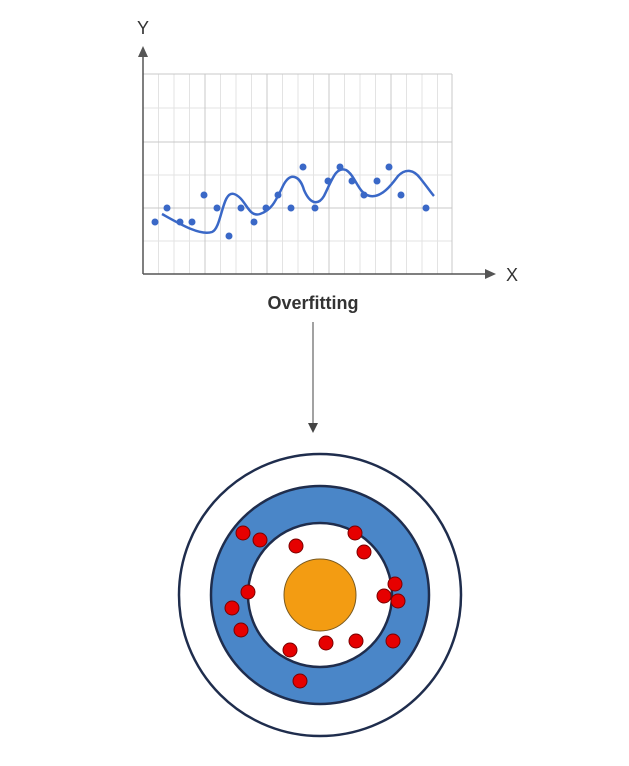 This screenshot has width=629, height=766. I want to click on y-axis-label: Y, so click(143, 28).